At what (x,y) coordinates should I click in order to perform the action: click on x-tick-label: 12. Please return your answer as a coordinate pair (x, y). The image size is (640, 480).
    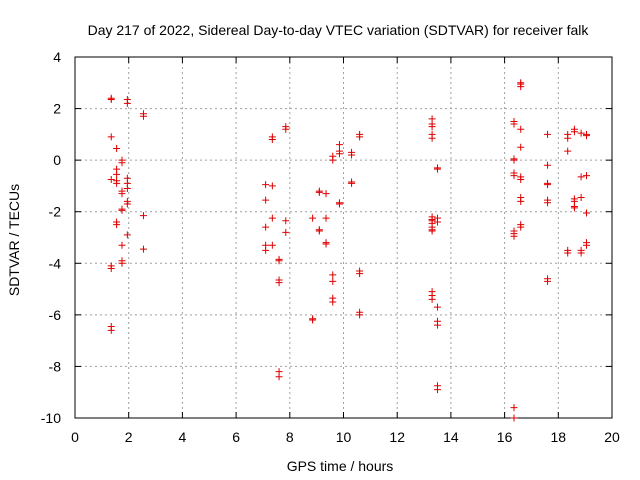
    Looking at the image, I should click on (397, 437).